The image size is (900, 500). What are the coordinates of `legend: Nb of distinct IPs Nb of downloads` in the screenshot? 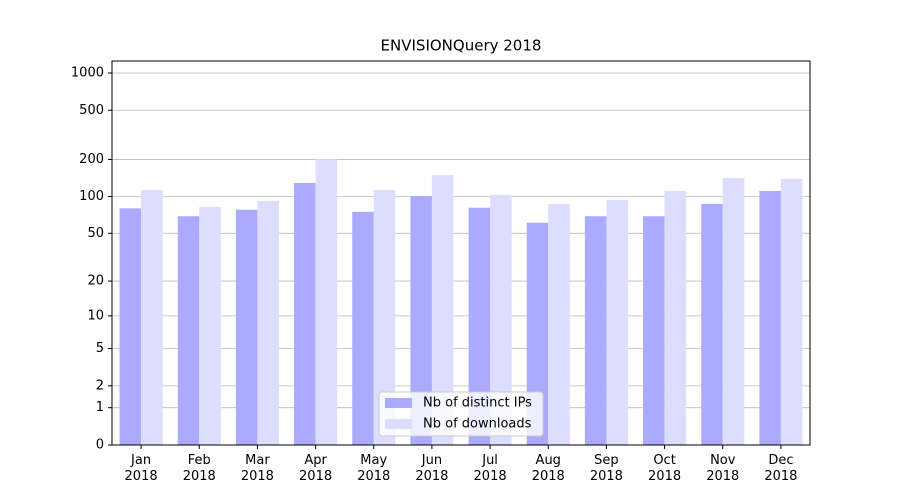 It's located at (461, 414).